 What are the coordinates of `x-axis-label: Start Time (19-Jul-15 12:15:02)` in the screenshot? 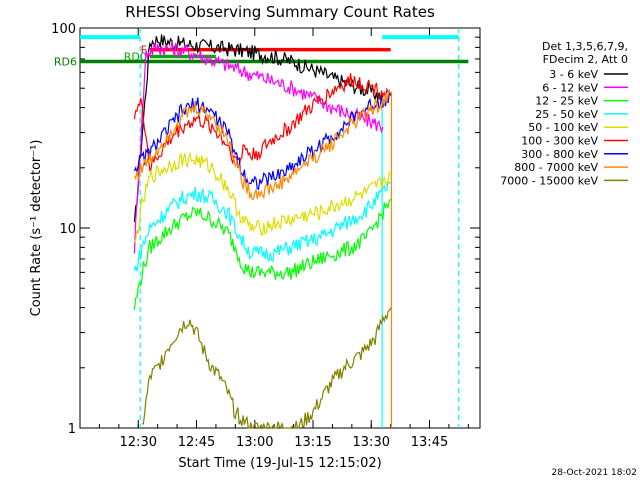 It's located at (279, 463).